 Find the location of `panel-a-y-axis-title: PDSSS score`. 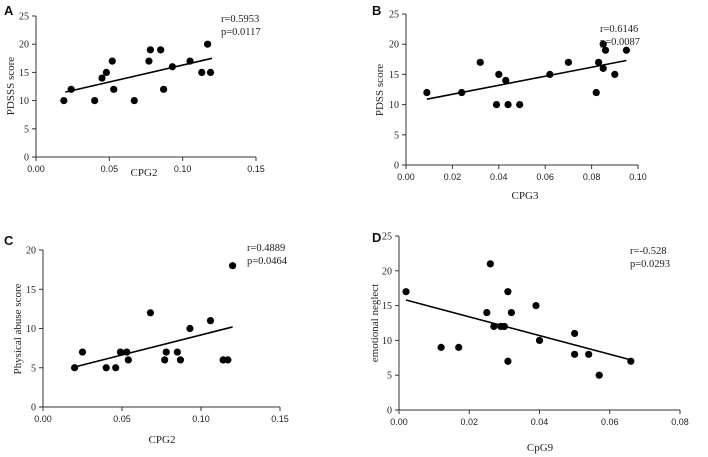

panel-a-y-axis-title: PDSSS score is located at coordinates (11, 86).